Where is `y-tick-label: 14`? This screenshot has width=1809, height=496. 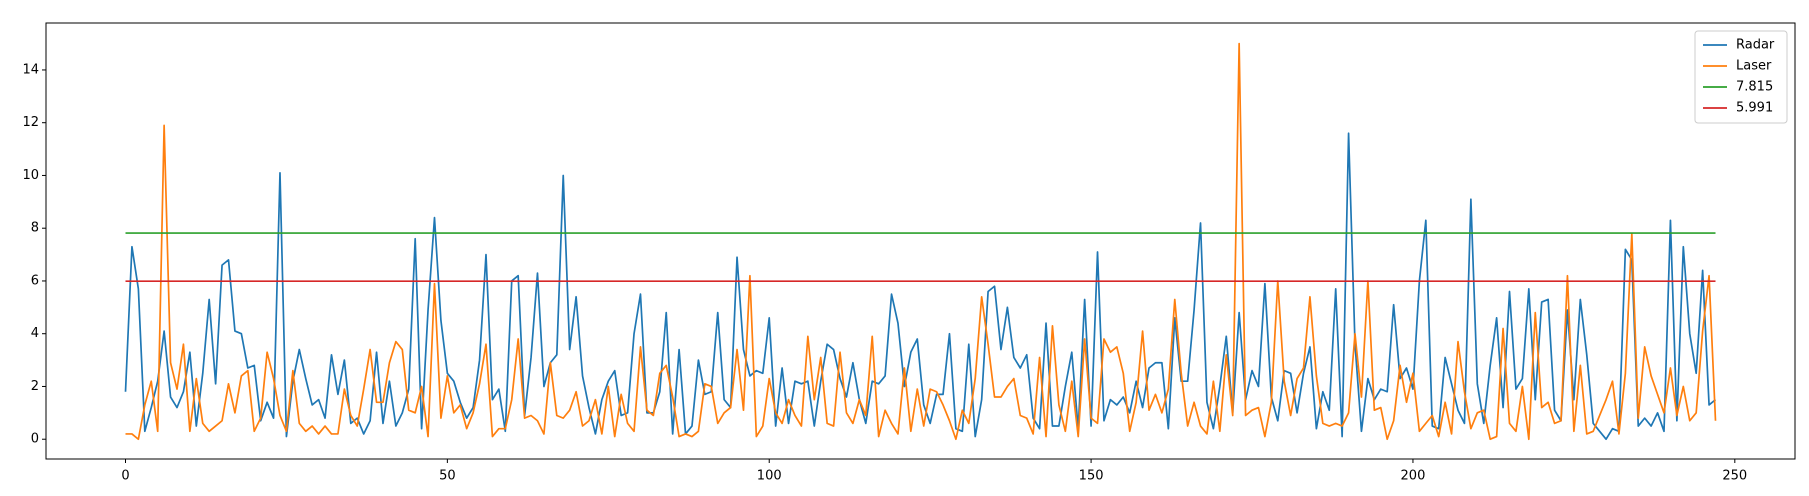 y-tick-label: 14 is located at coordinates (30, 69).